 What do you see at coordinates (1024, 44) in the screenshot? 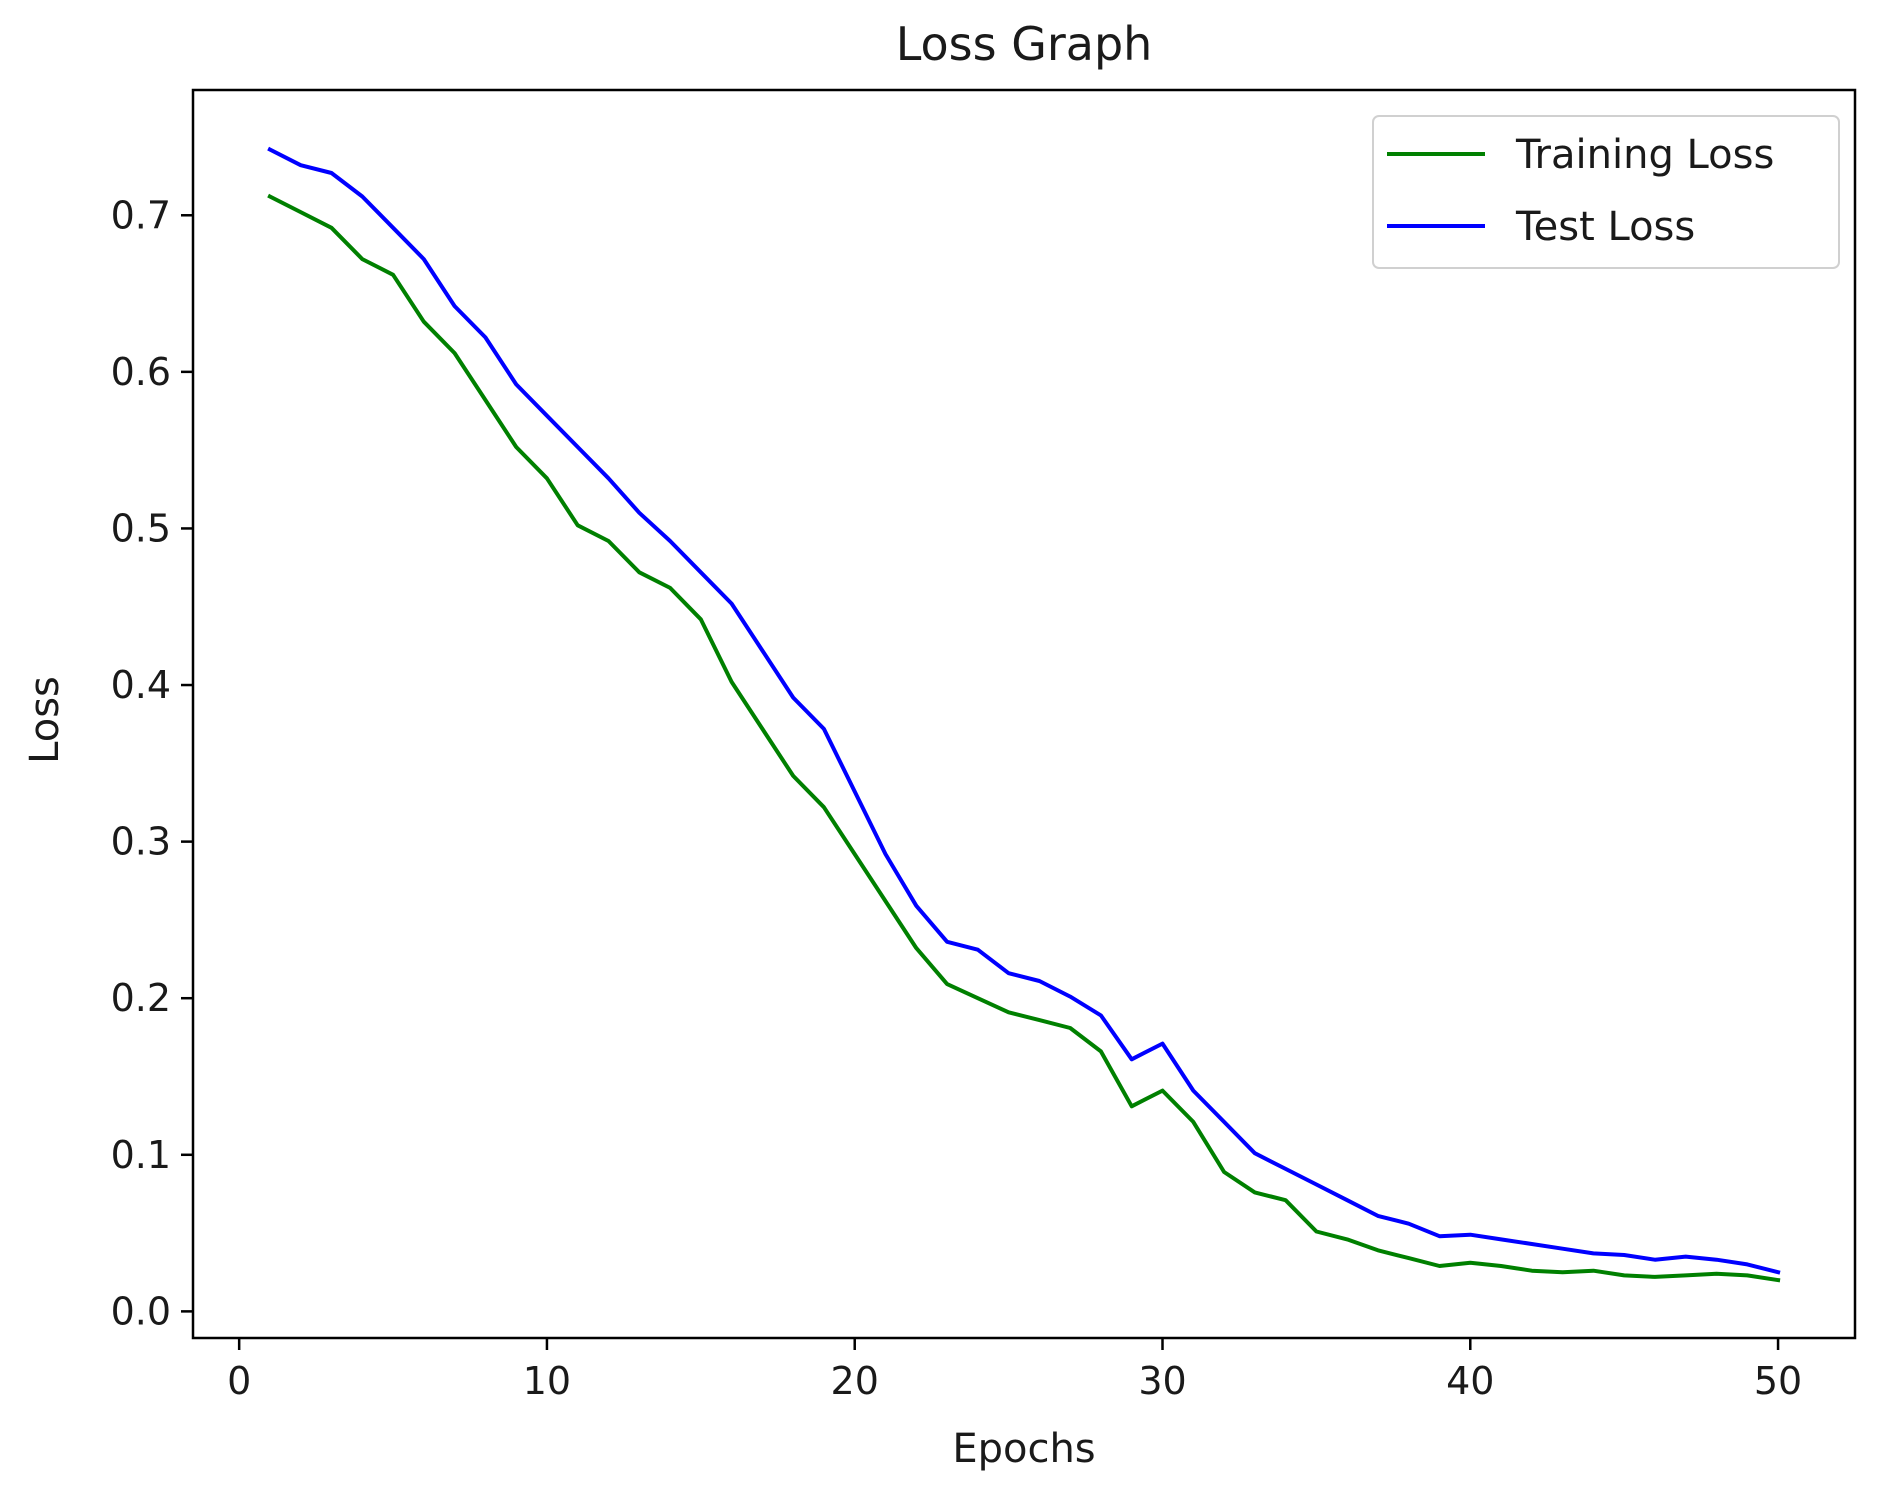
I see `chart-title: Loss Graph` at bounding box center [1024, 44].